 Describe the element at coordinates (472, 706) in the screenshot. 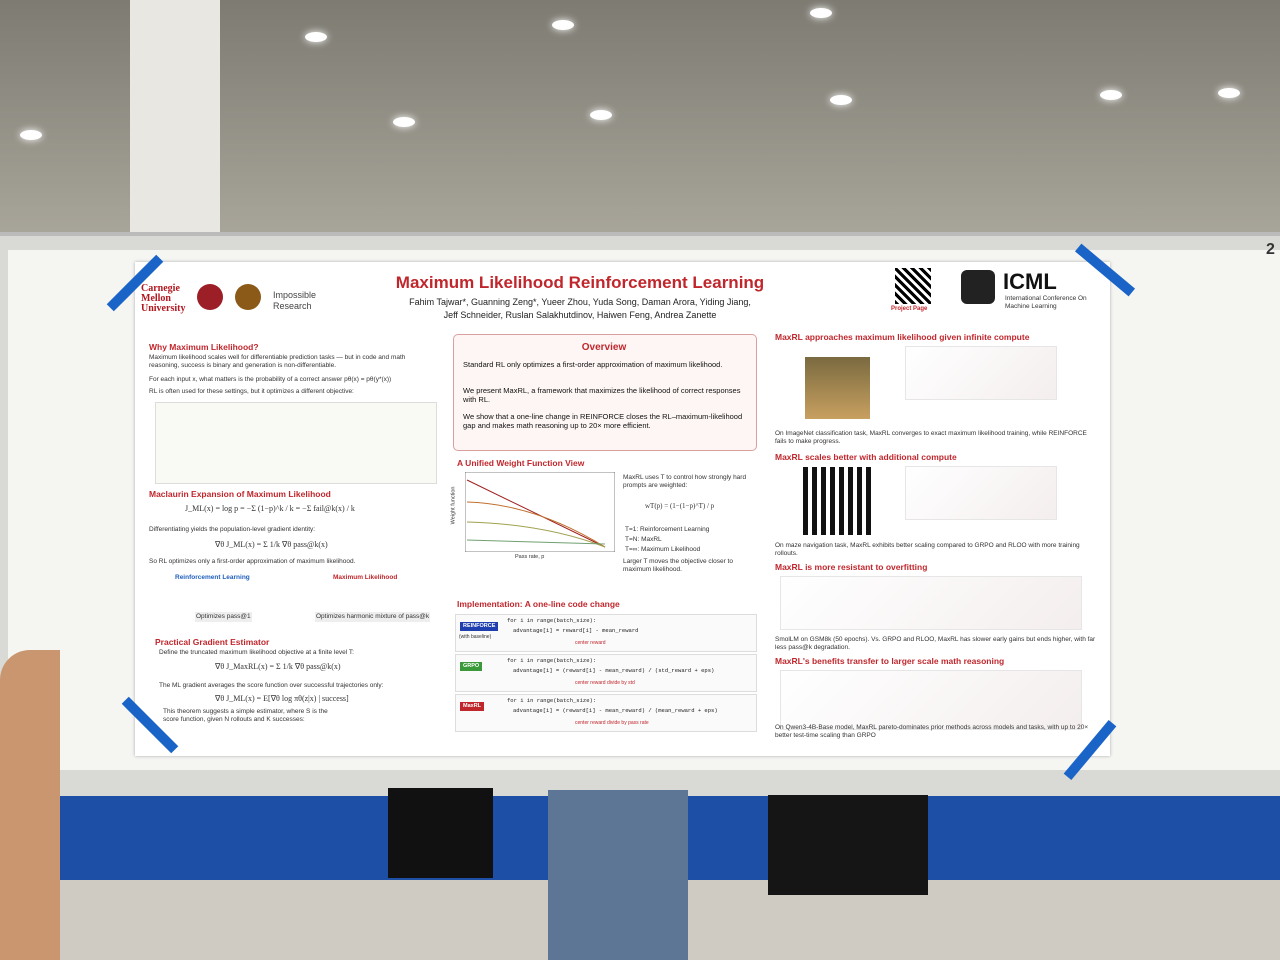

I see `code-label: MaxRL` at that location.